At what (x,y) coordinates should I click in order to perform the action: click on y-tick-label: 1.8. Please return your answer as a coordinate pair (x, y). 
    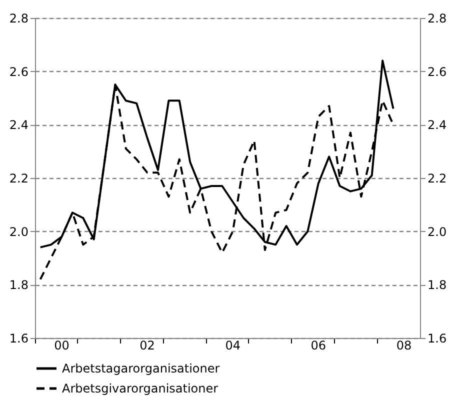
    Looking at the image, I should click on (18, 285).